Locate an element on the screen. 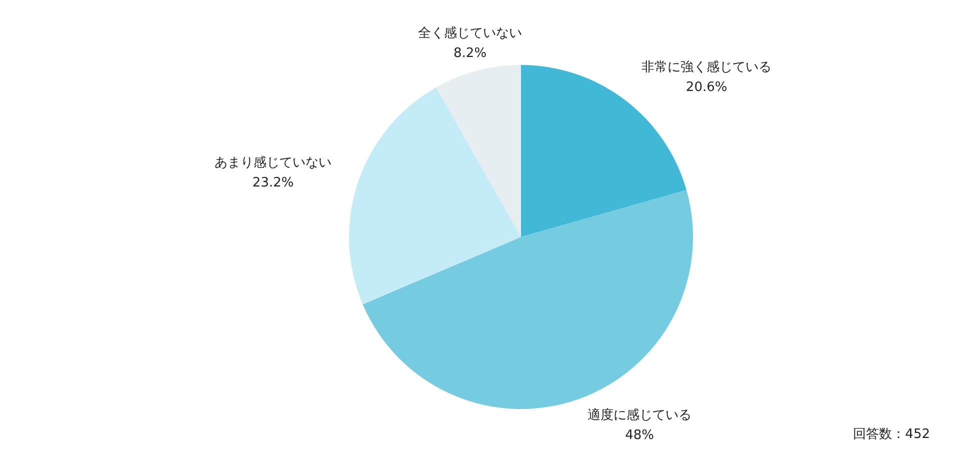 The image size is (976, 459). slice-label: 非常に強く感じている is located at coordinates (707, 67).